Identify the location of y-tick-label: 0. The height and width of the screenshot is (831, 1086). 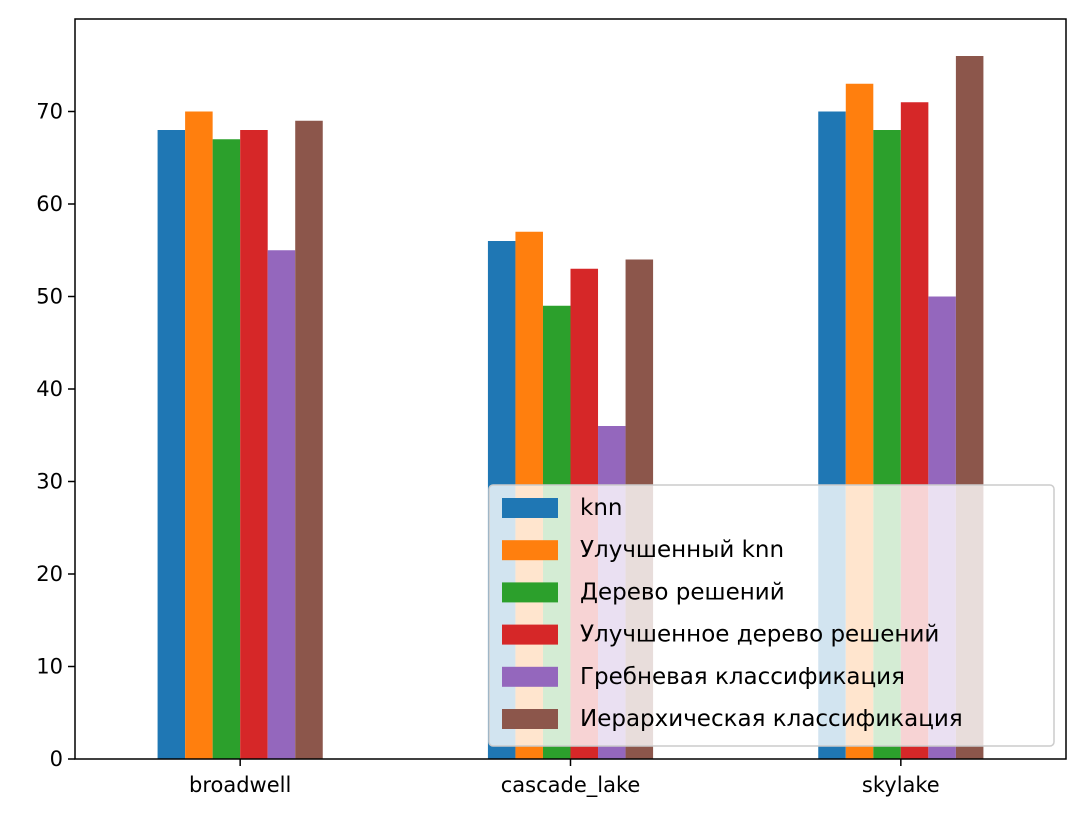
(56, 759).